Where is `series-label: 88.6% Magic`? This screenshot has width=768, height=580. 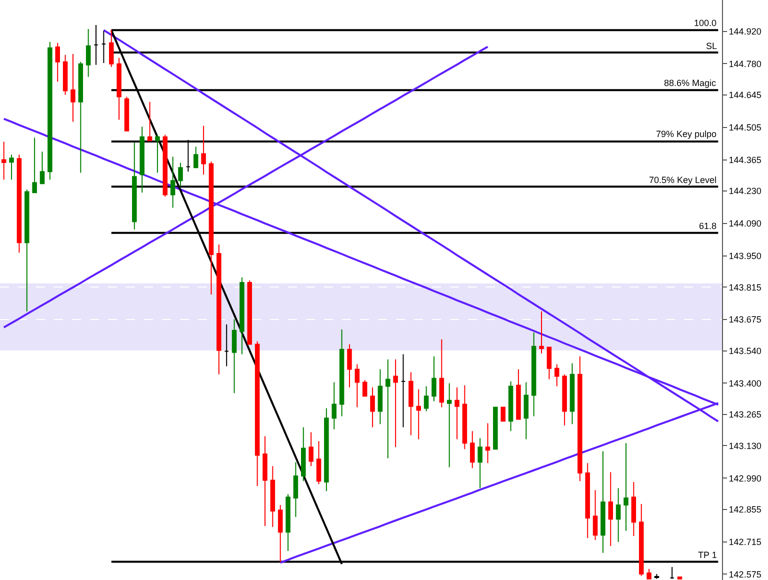 series-label: 88.6% Magic is located at coordinates (690, 83).